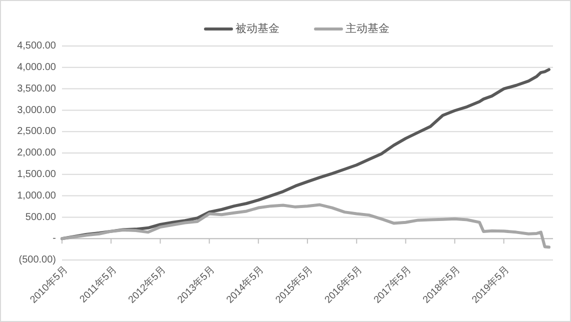  I want to click on y-tick-label: 1,500.00, so click(36, 174).